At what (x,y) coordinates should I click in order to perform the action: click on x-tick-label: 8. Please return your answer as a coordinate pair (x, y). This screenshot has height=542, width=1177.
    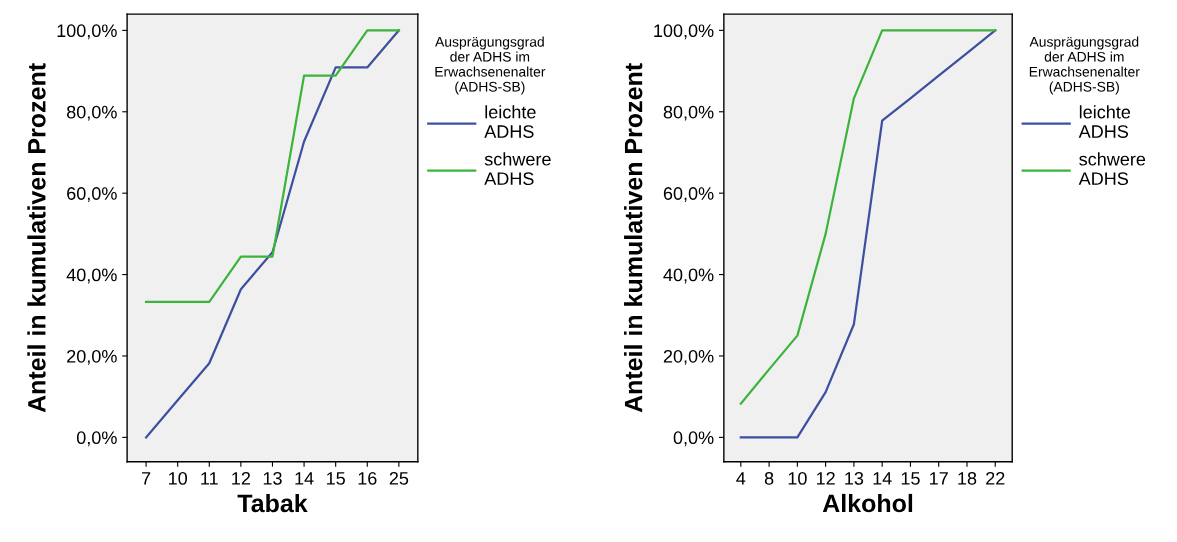
    Looking at the image, I should click on (769, 478).